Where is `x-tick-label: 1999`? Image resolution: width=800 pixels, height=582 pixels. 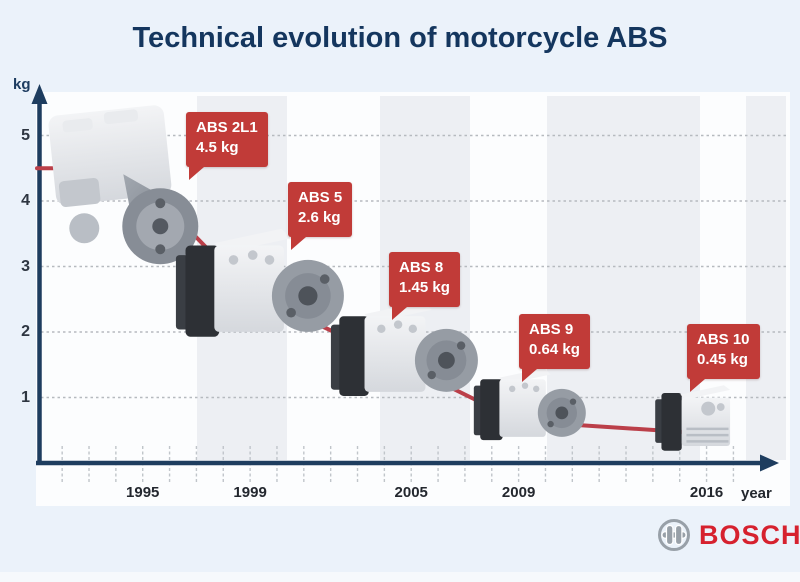 x-tick-label: 1999 is located at coordinates (250, 492).